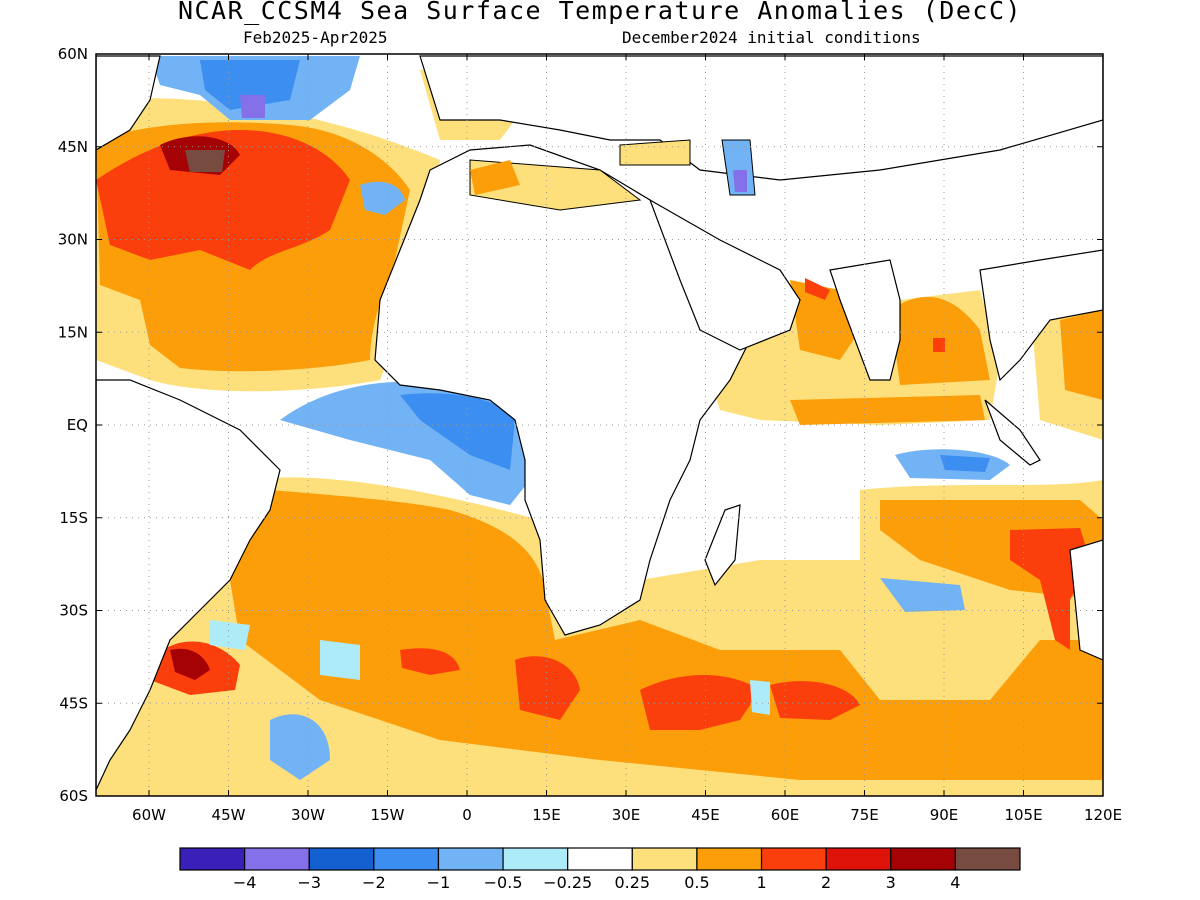 This screenshot has width=1200, height=900. Describe the element at coordinates (467, 815) in the screenshot. I see `lon-tick-label: 0` at that location.